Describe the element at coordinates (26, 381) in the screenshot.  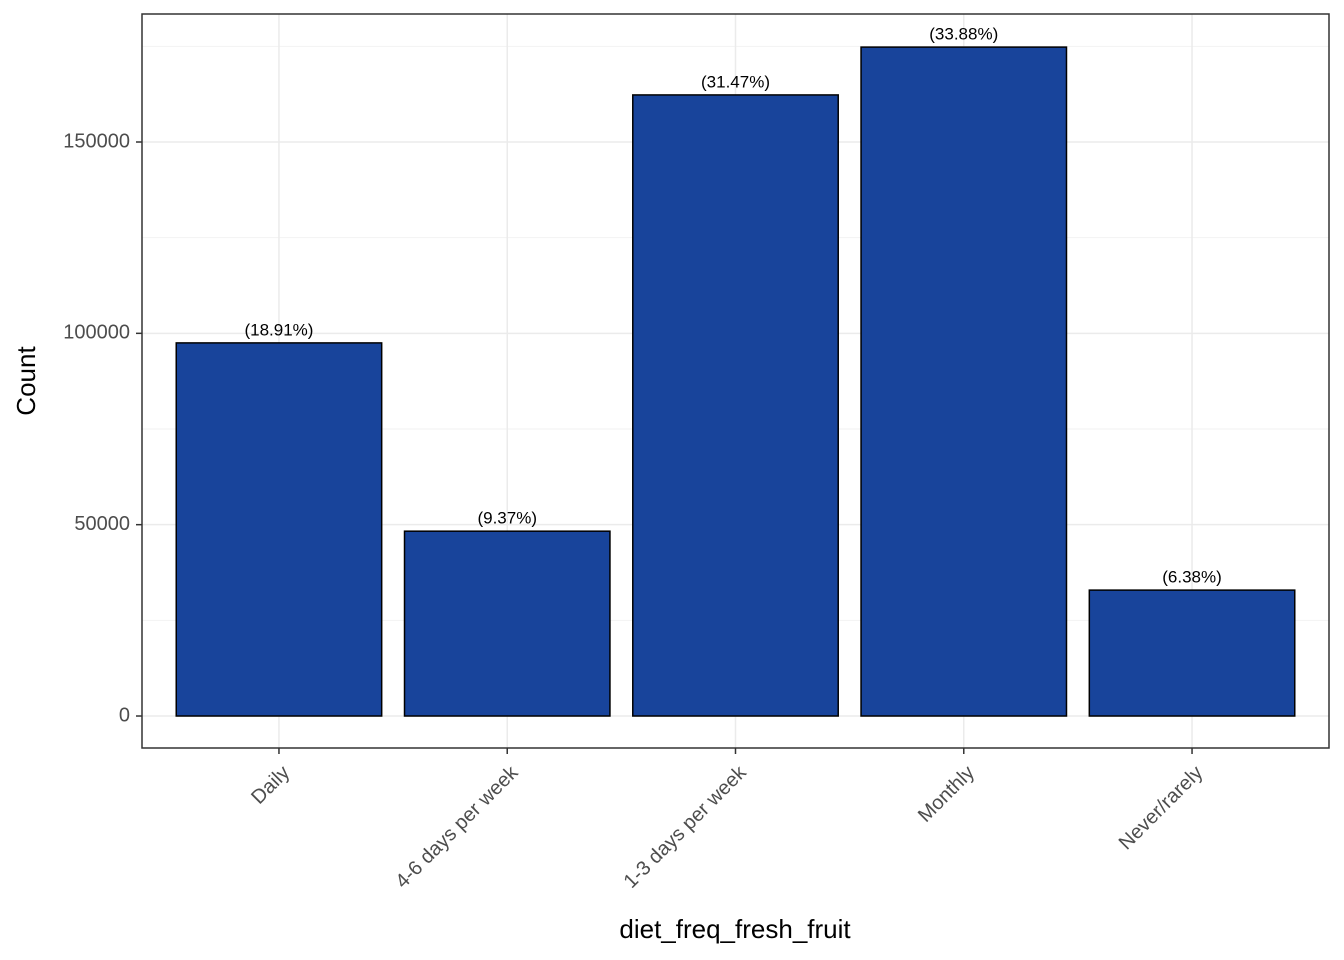
I see `y-axis-label: Count` at that location.